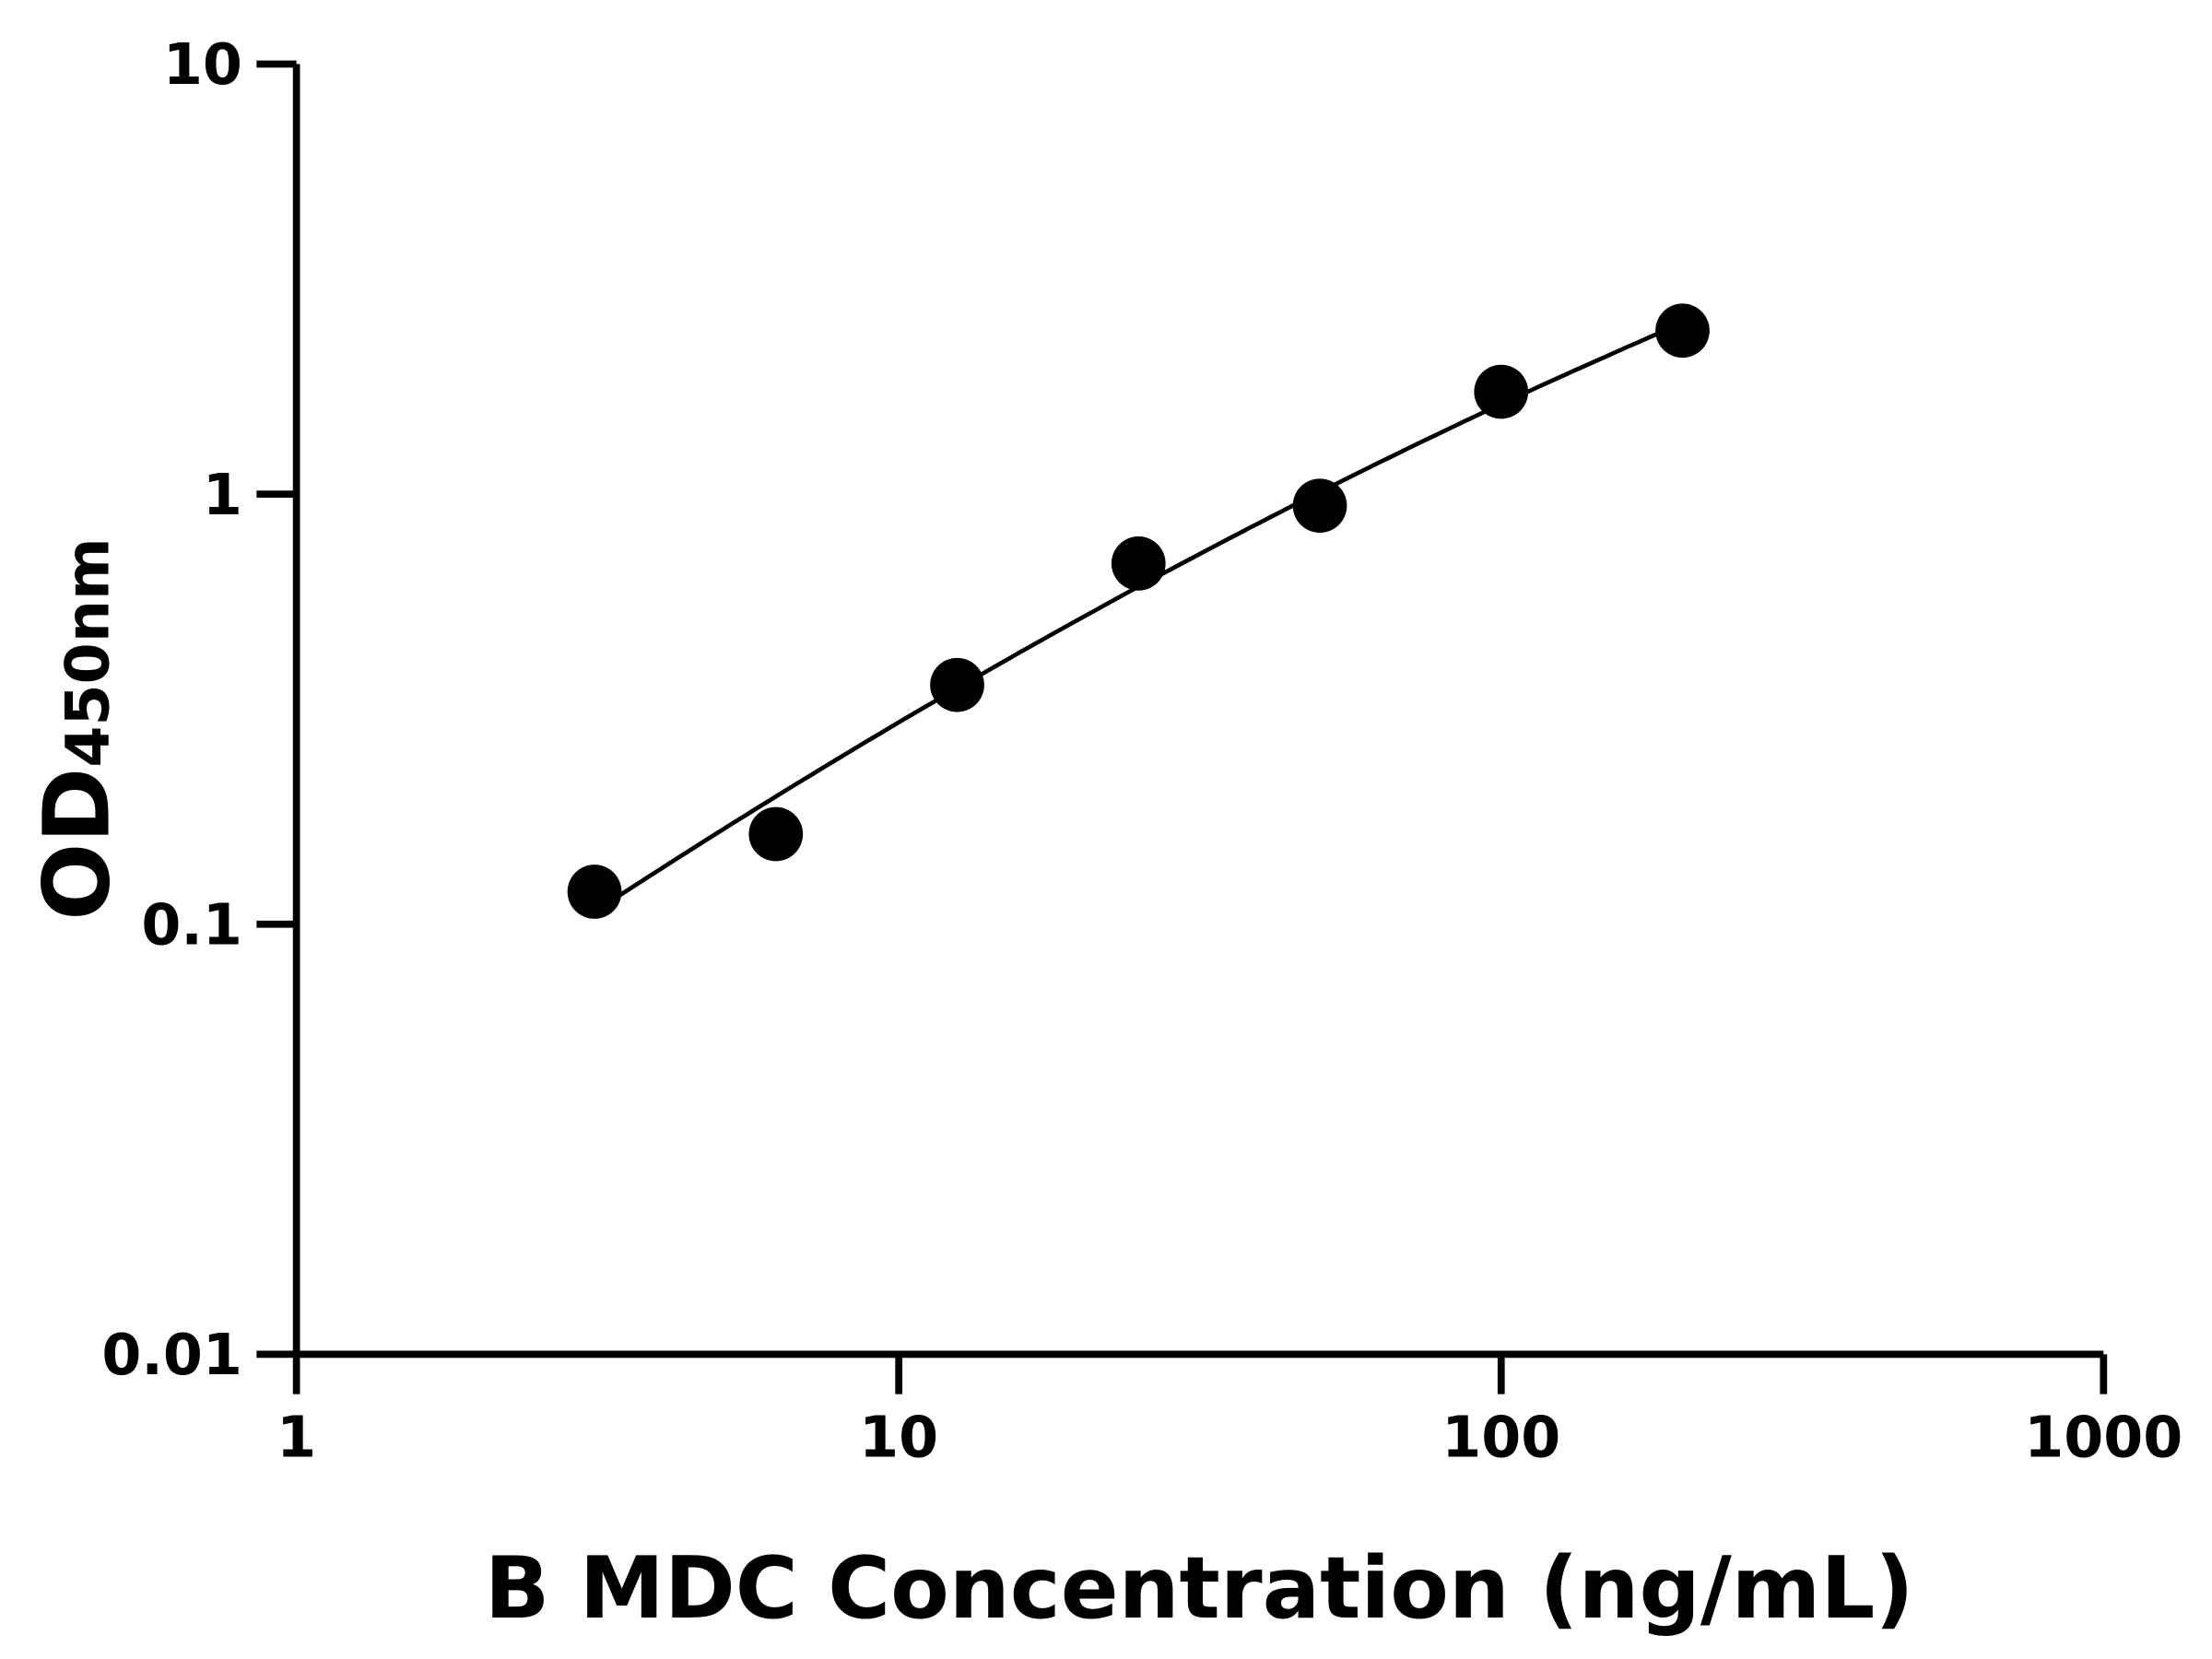 The image size is (2212, 1659). I want to click on y-tick-label: 1, so click(222, 495).